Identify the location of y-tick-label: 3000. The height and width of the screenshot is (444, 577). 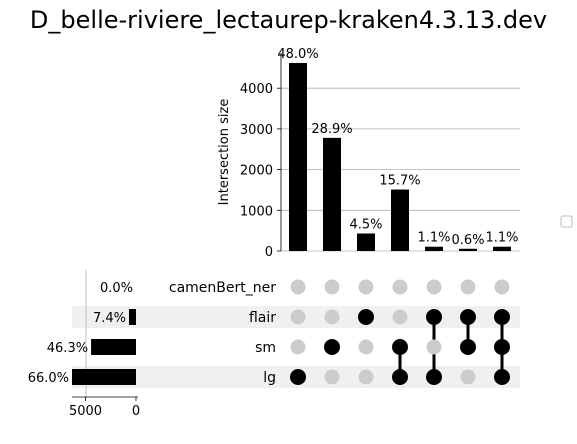
(256, 130).